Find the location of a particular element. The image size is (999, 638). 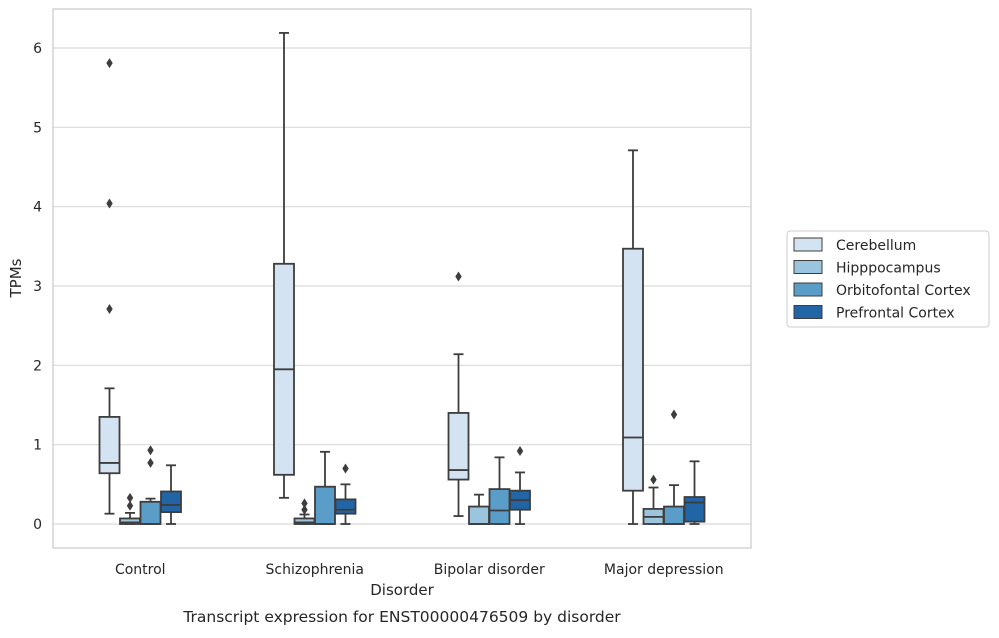

legend-label: Orbitofontal Cortex is located at coordinates (903, 291).